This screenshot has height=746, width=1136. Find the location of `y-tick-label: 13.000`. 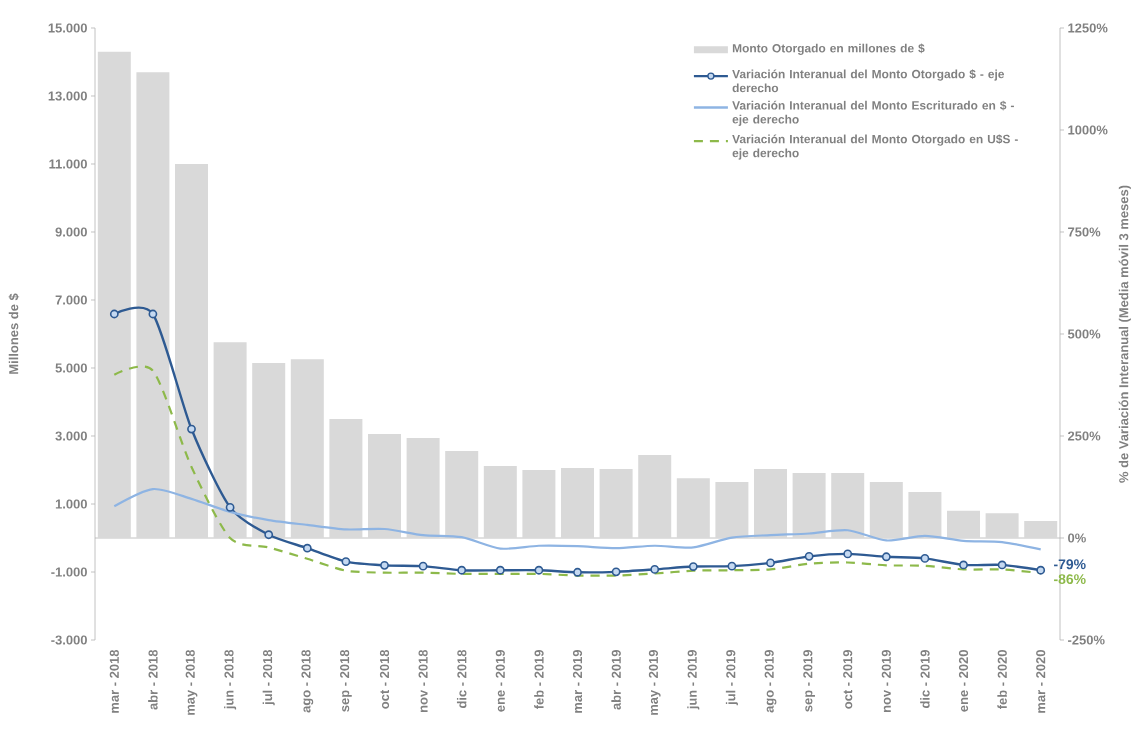

y-tick-label: 13.000 is located at coordinates (67, 96).